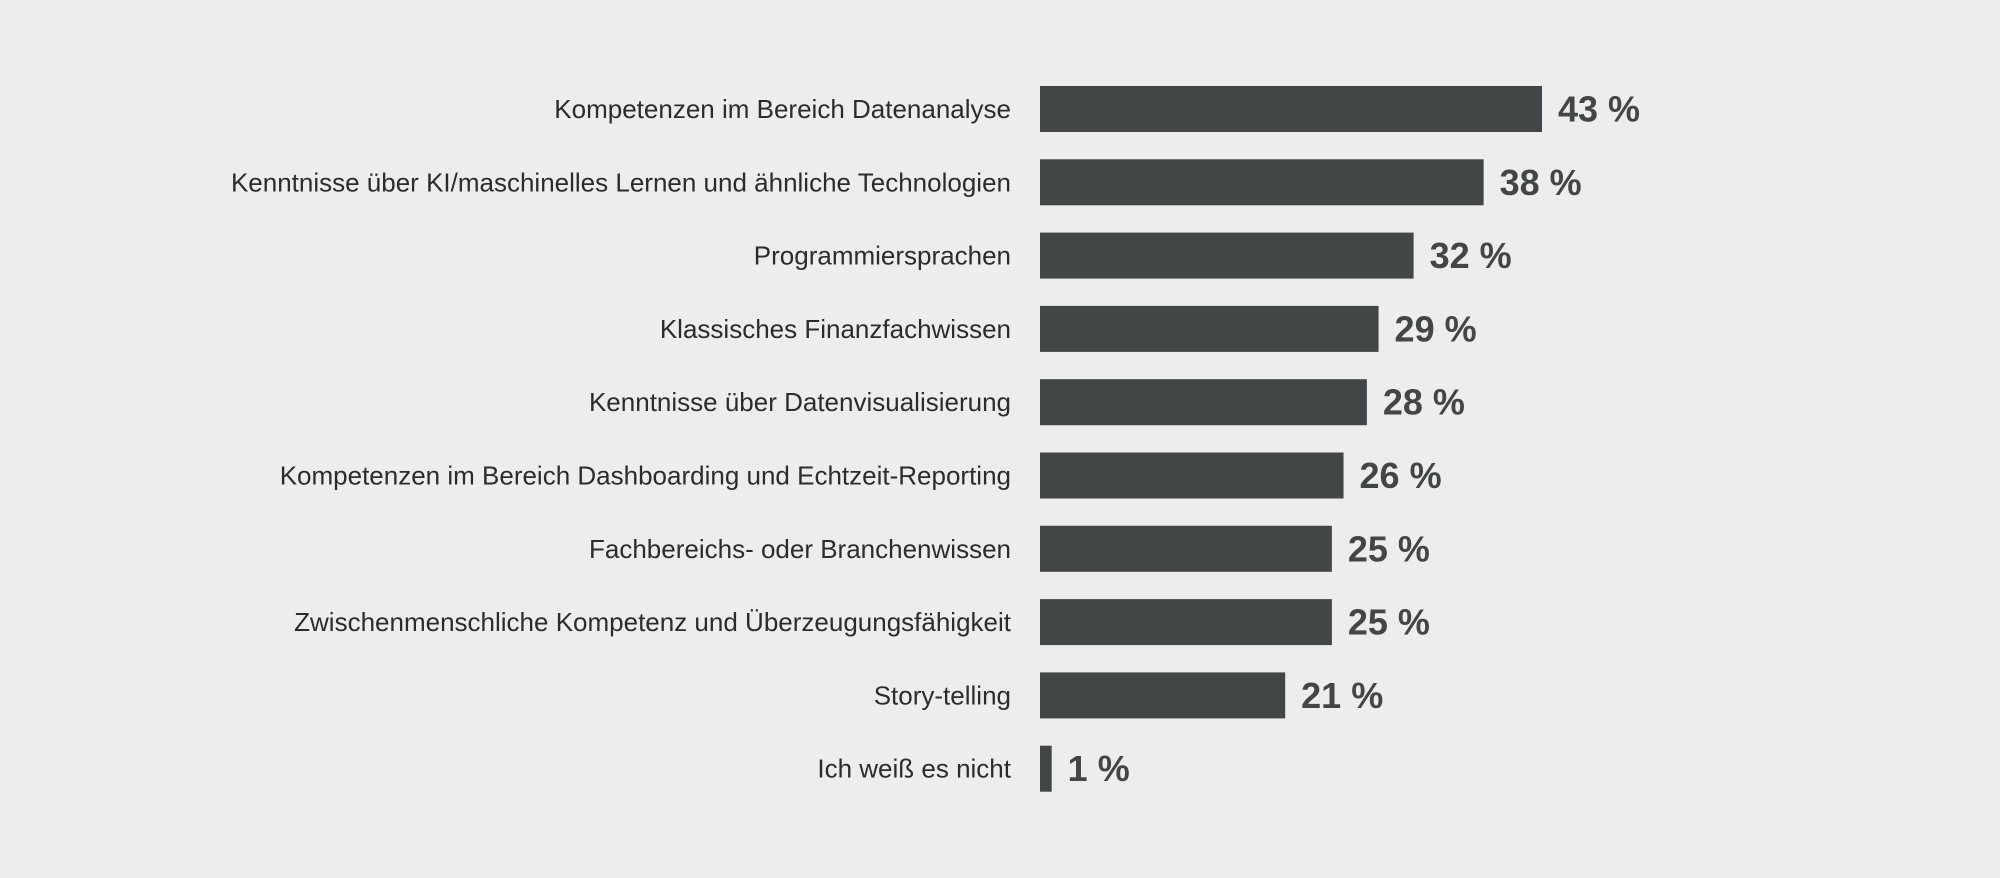  Describe the element at coordinates (942, 695) in the screenshot. I see `category-label-8: Story-telling` at that location.